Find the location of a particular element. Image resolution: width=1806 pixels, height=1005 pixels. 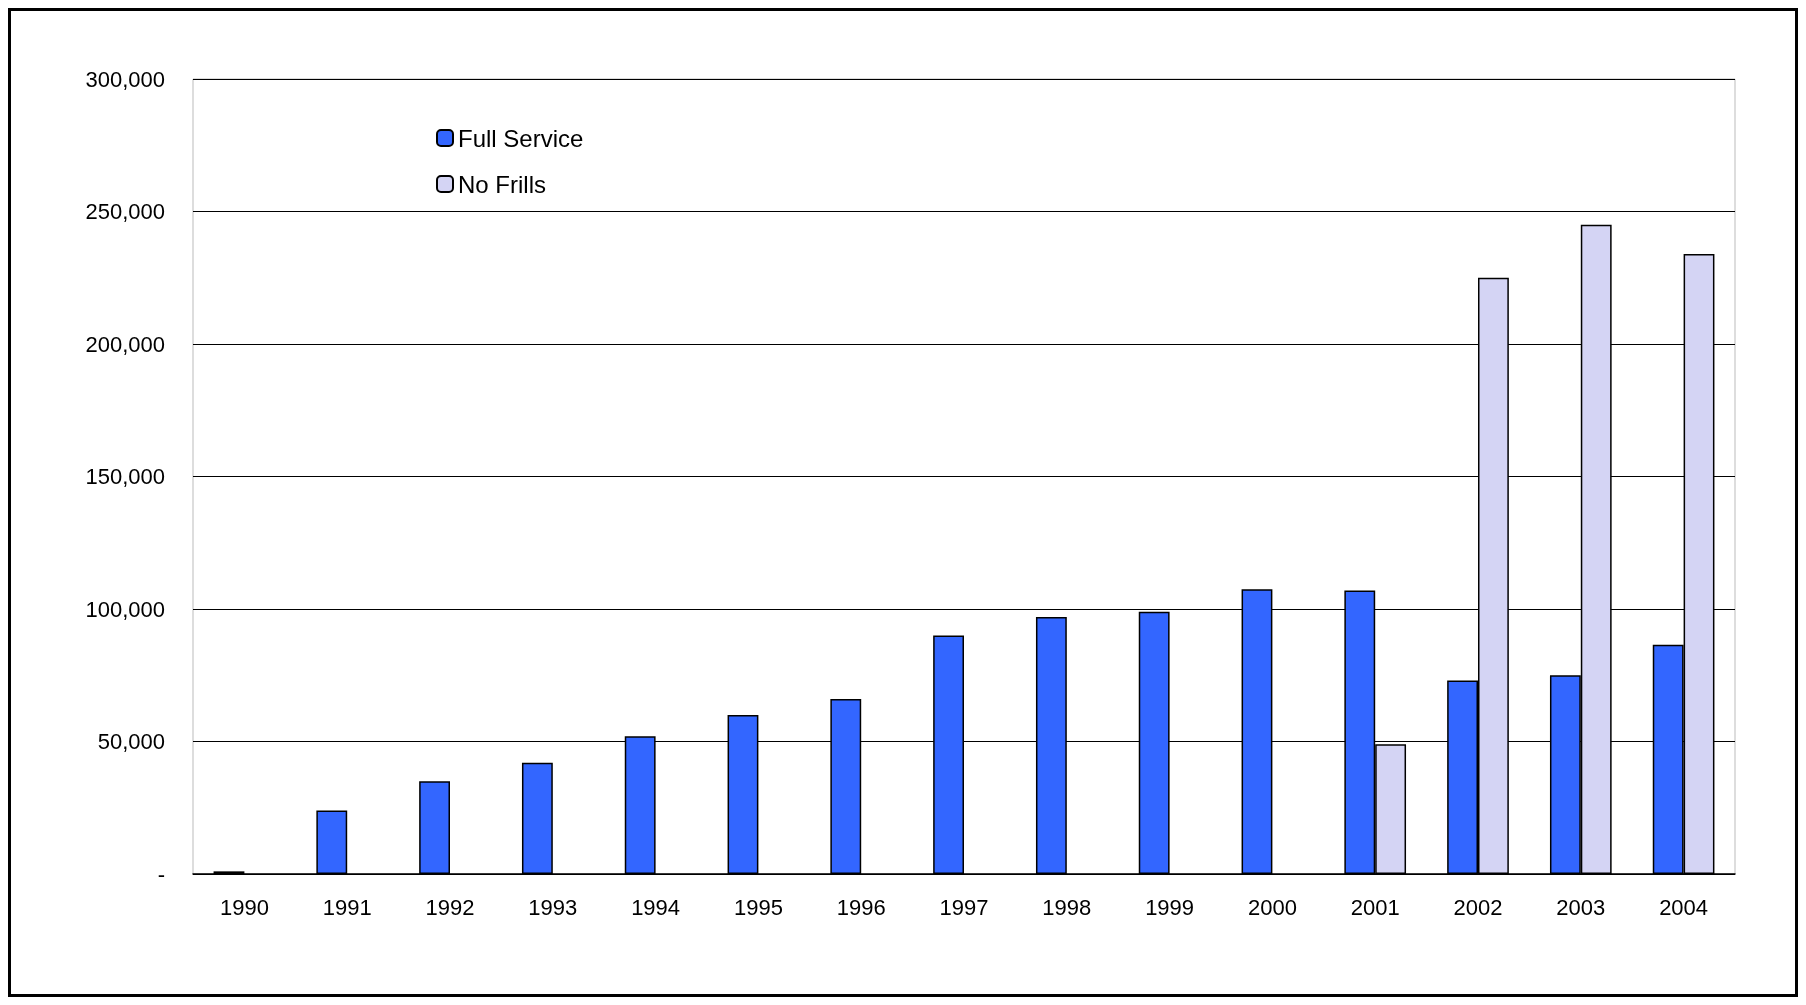

x-tick-label: 2004 is located at coordinates (1684, 907).